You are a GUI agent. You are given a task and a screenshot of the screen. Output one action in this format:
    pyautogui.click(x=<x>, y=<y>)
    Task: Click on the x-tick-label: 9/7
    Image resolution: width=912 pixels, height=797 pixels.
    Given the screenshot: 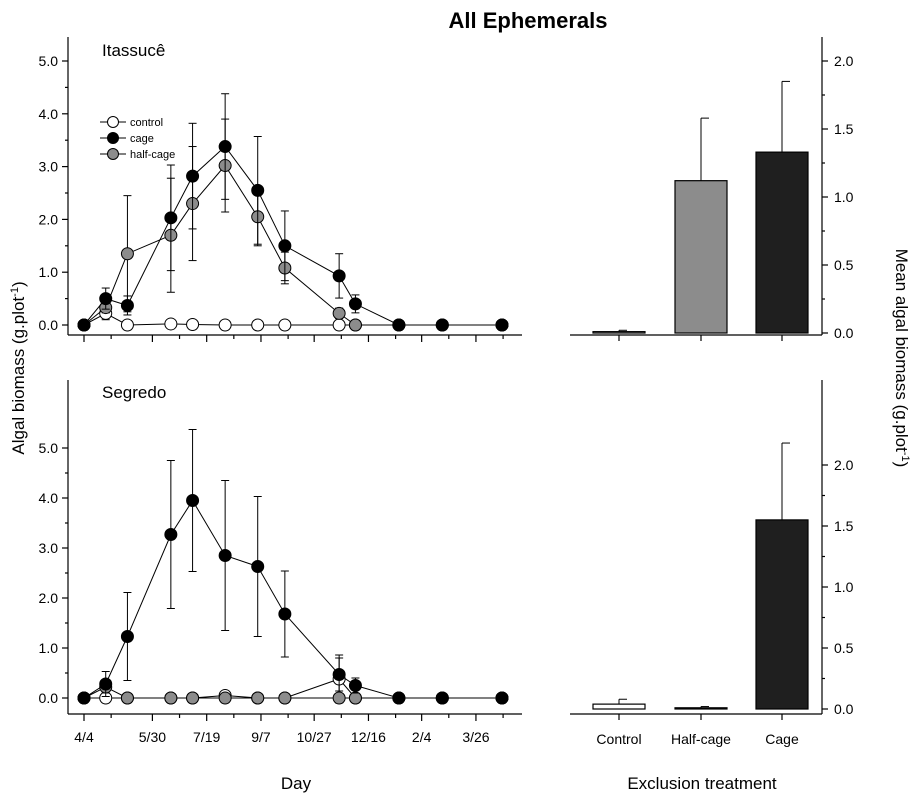 What is the action you would take?
    pyautogui.click(x=261, y=737)
    